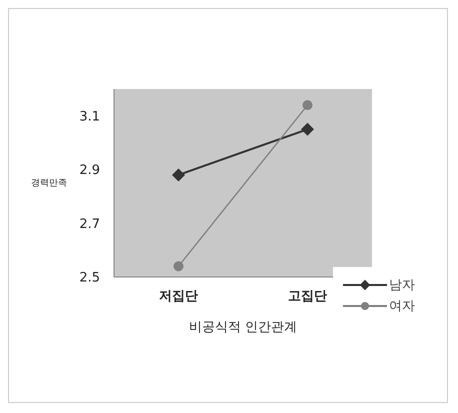 This screenshot has width=458, height=413. What do you see at coordinates (178, 296) in the screenshot?
I see `x-tick-label: 저집단` at bounding box center [178, 296].